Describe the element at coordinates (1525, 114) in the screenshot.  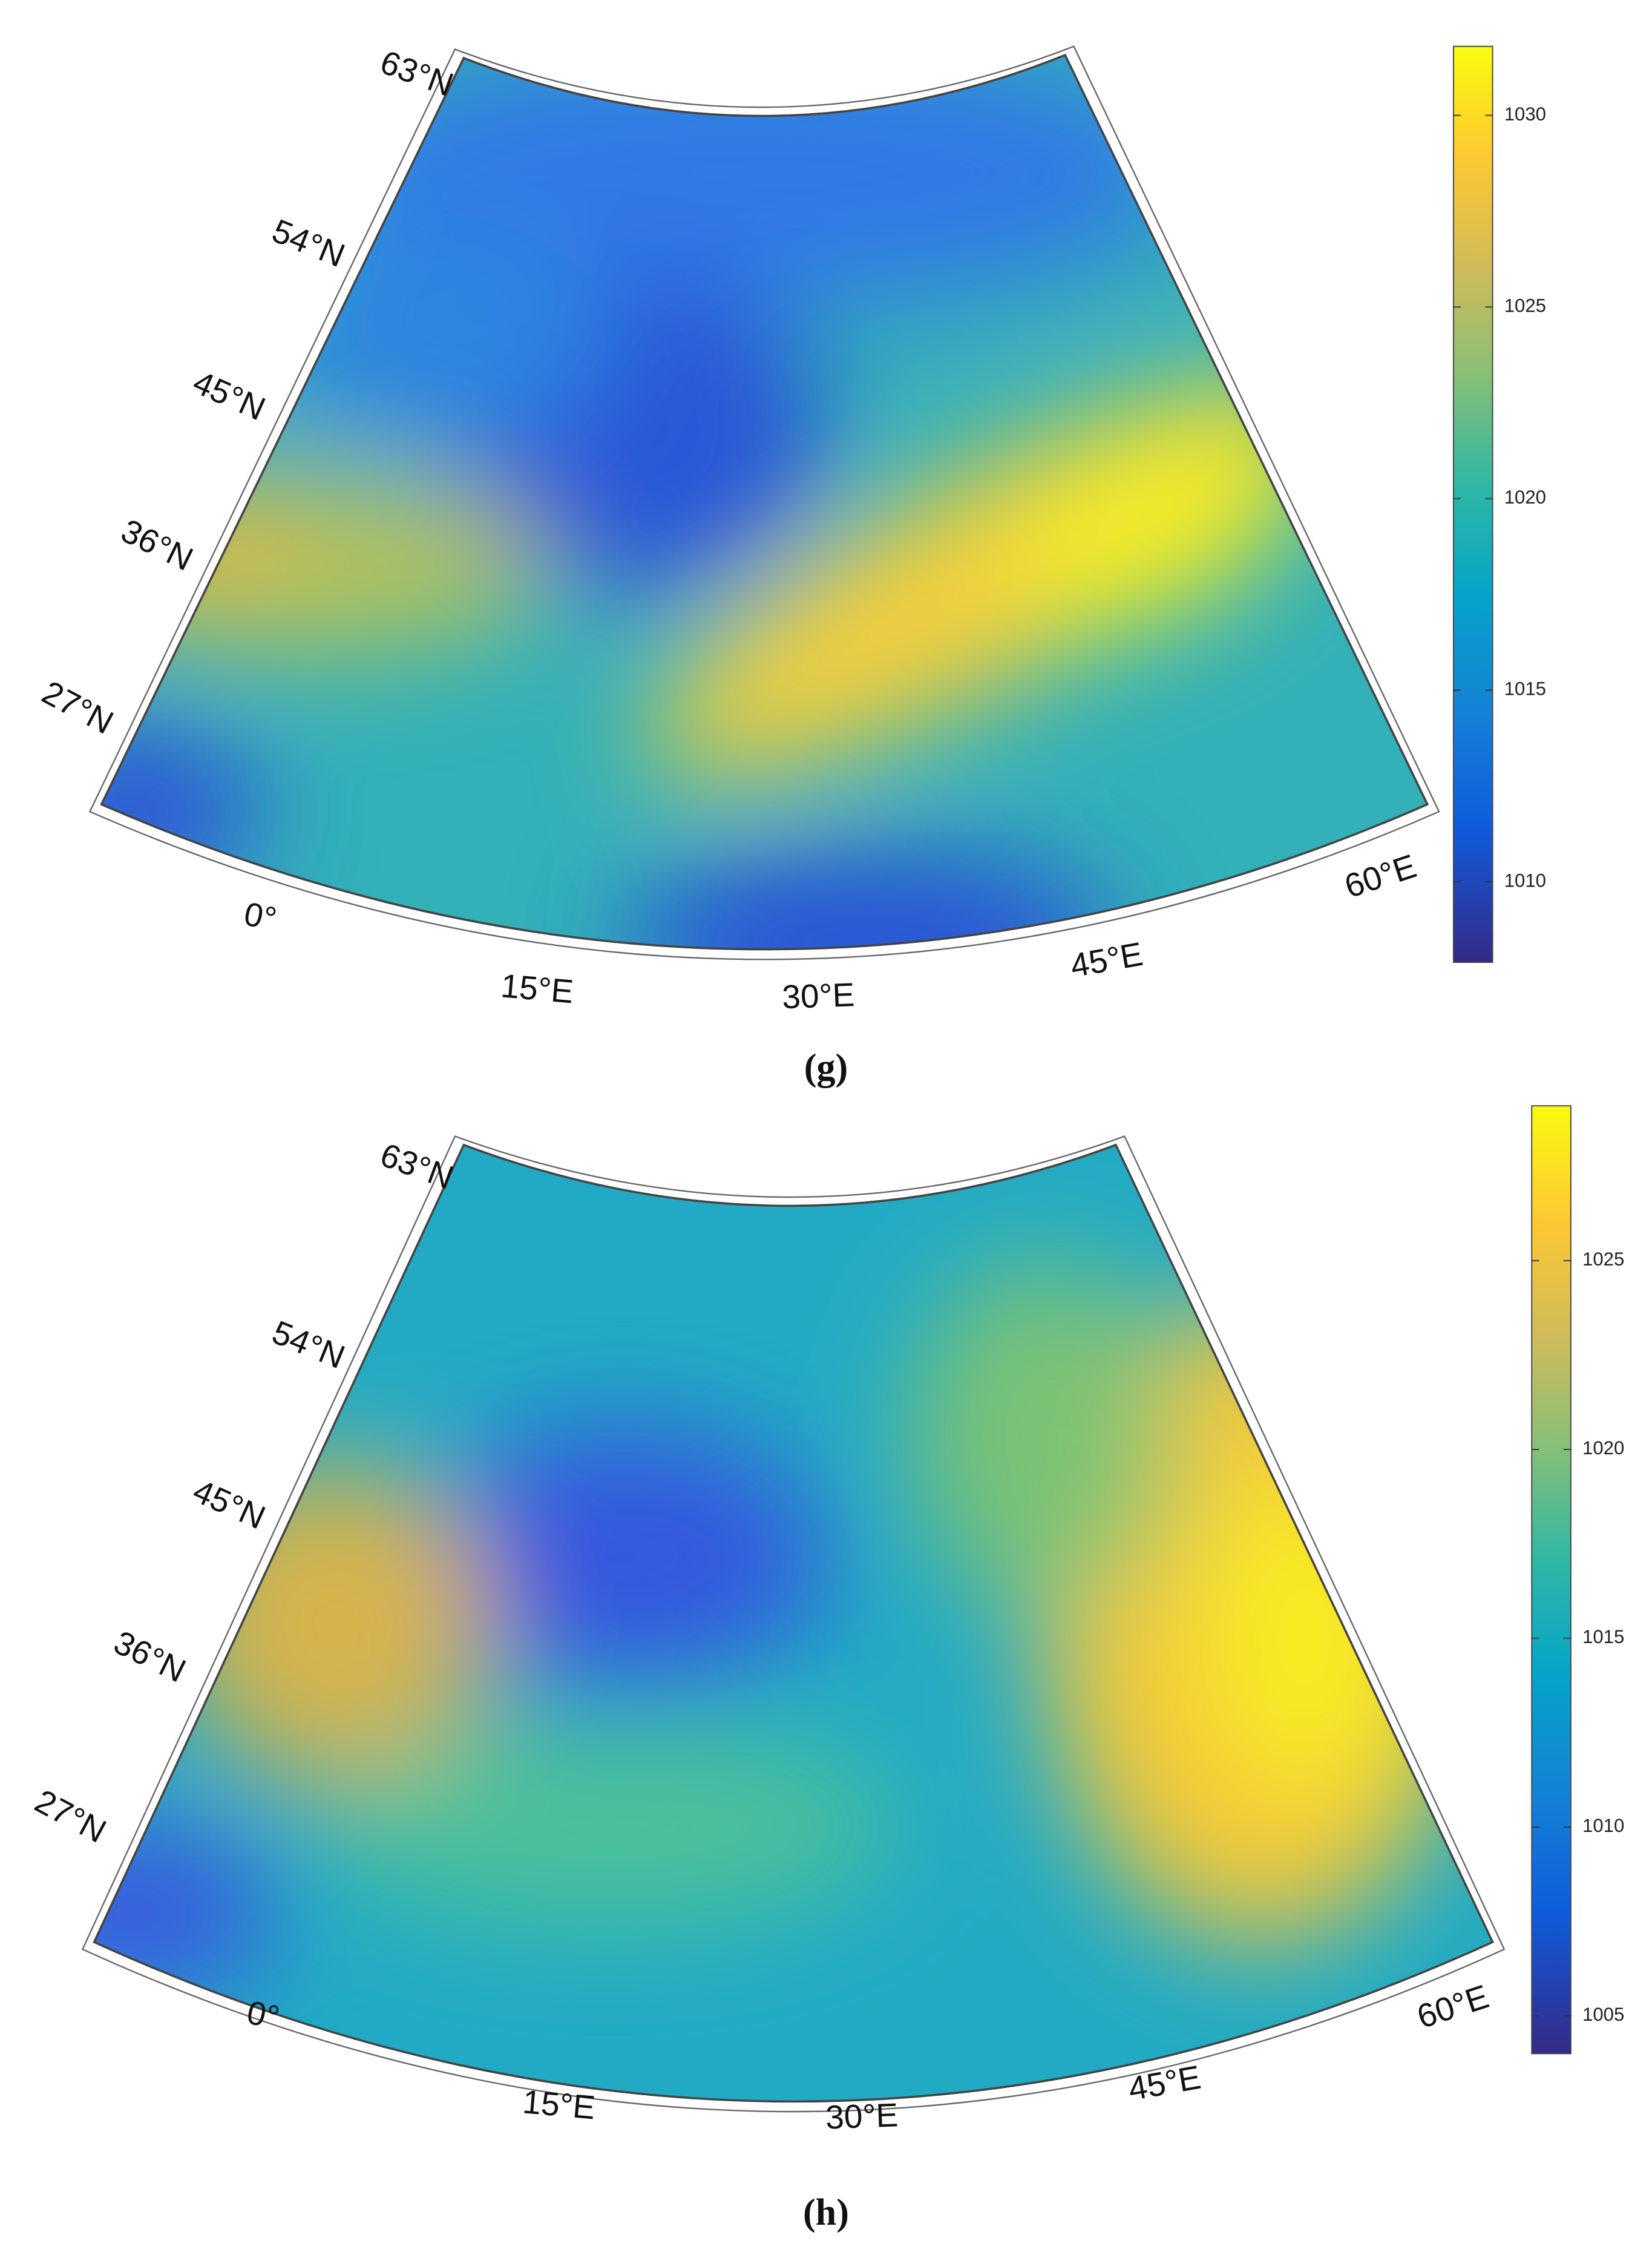
I see `colorbar-tick-label: 1030` at that location.